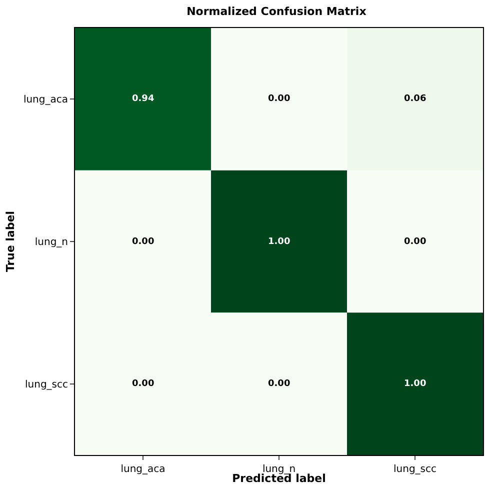 This screenshot has height=485, width=485. Describe the element at coordinates (51, 242) in the screenshot. I see `y-tick-label: lung_n` at that location.